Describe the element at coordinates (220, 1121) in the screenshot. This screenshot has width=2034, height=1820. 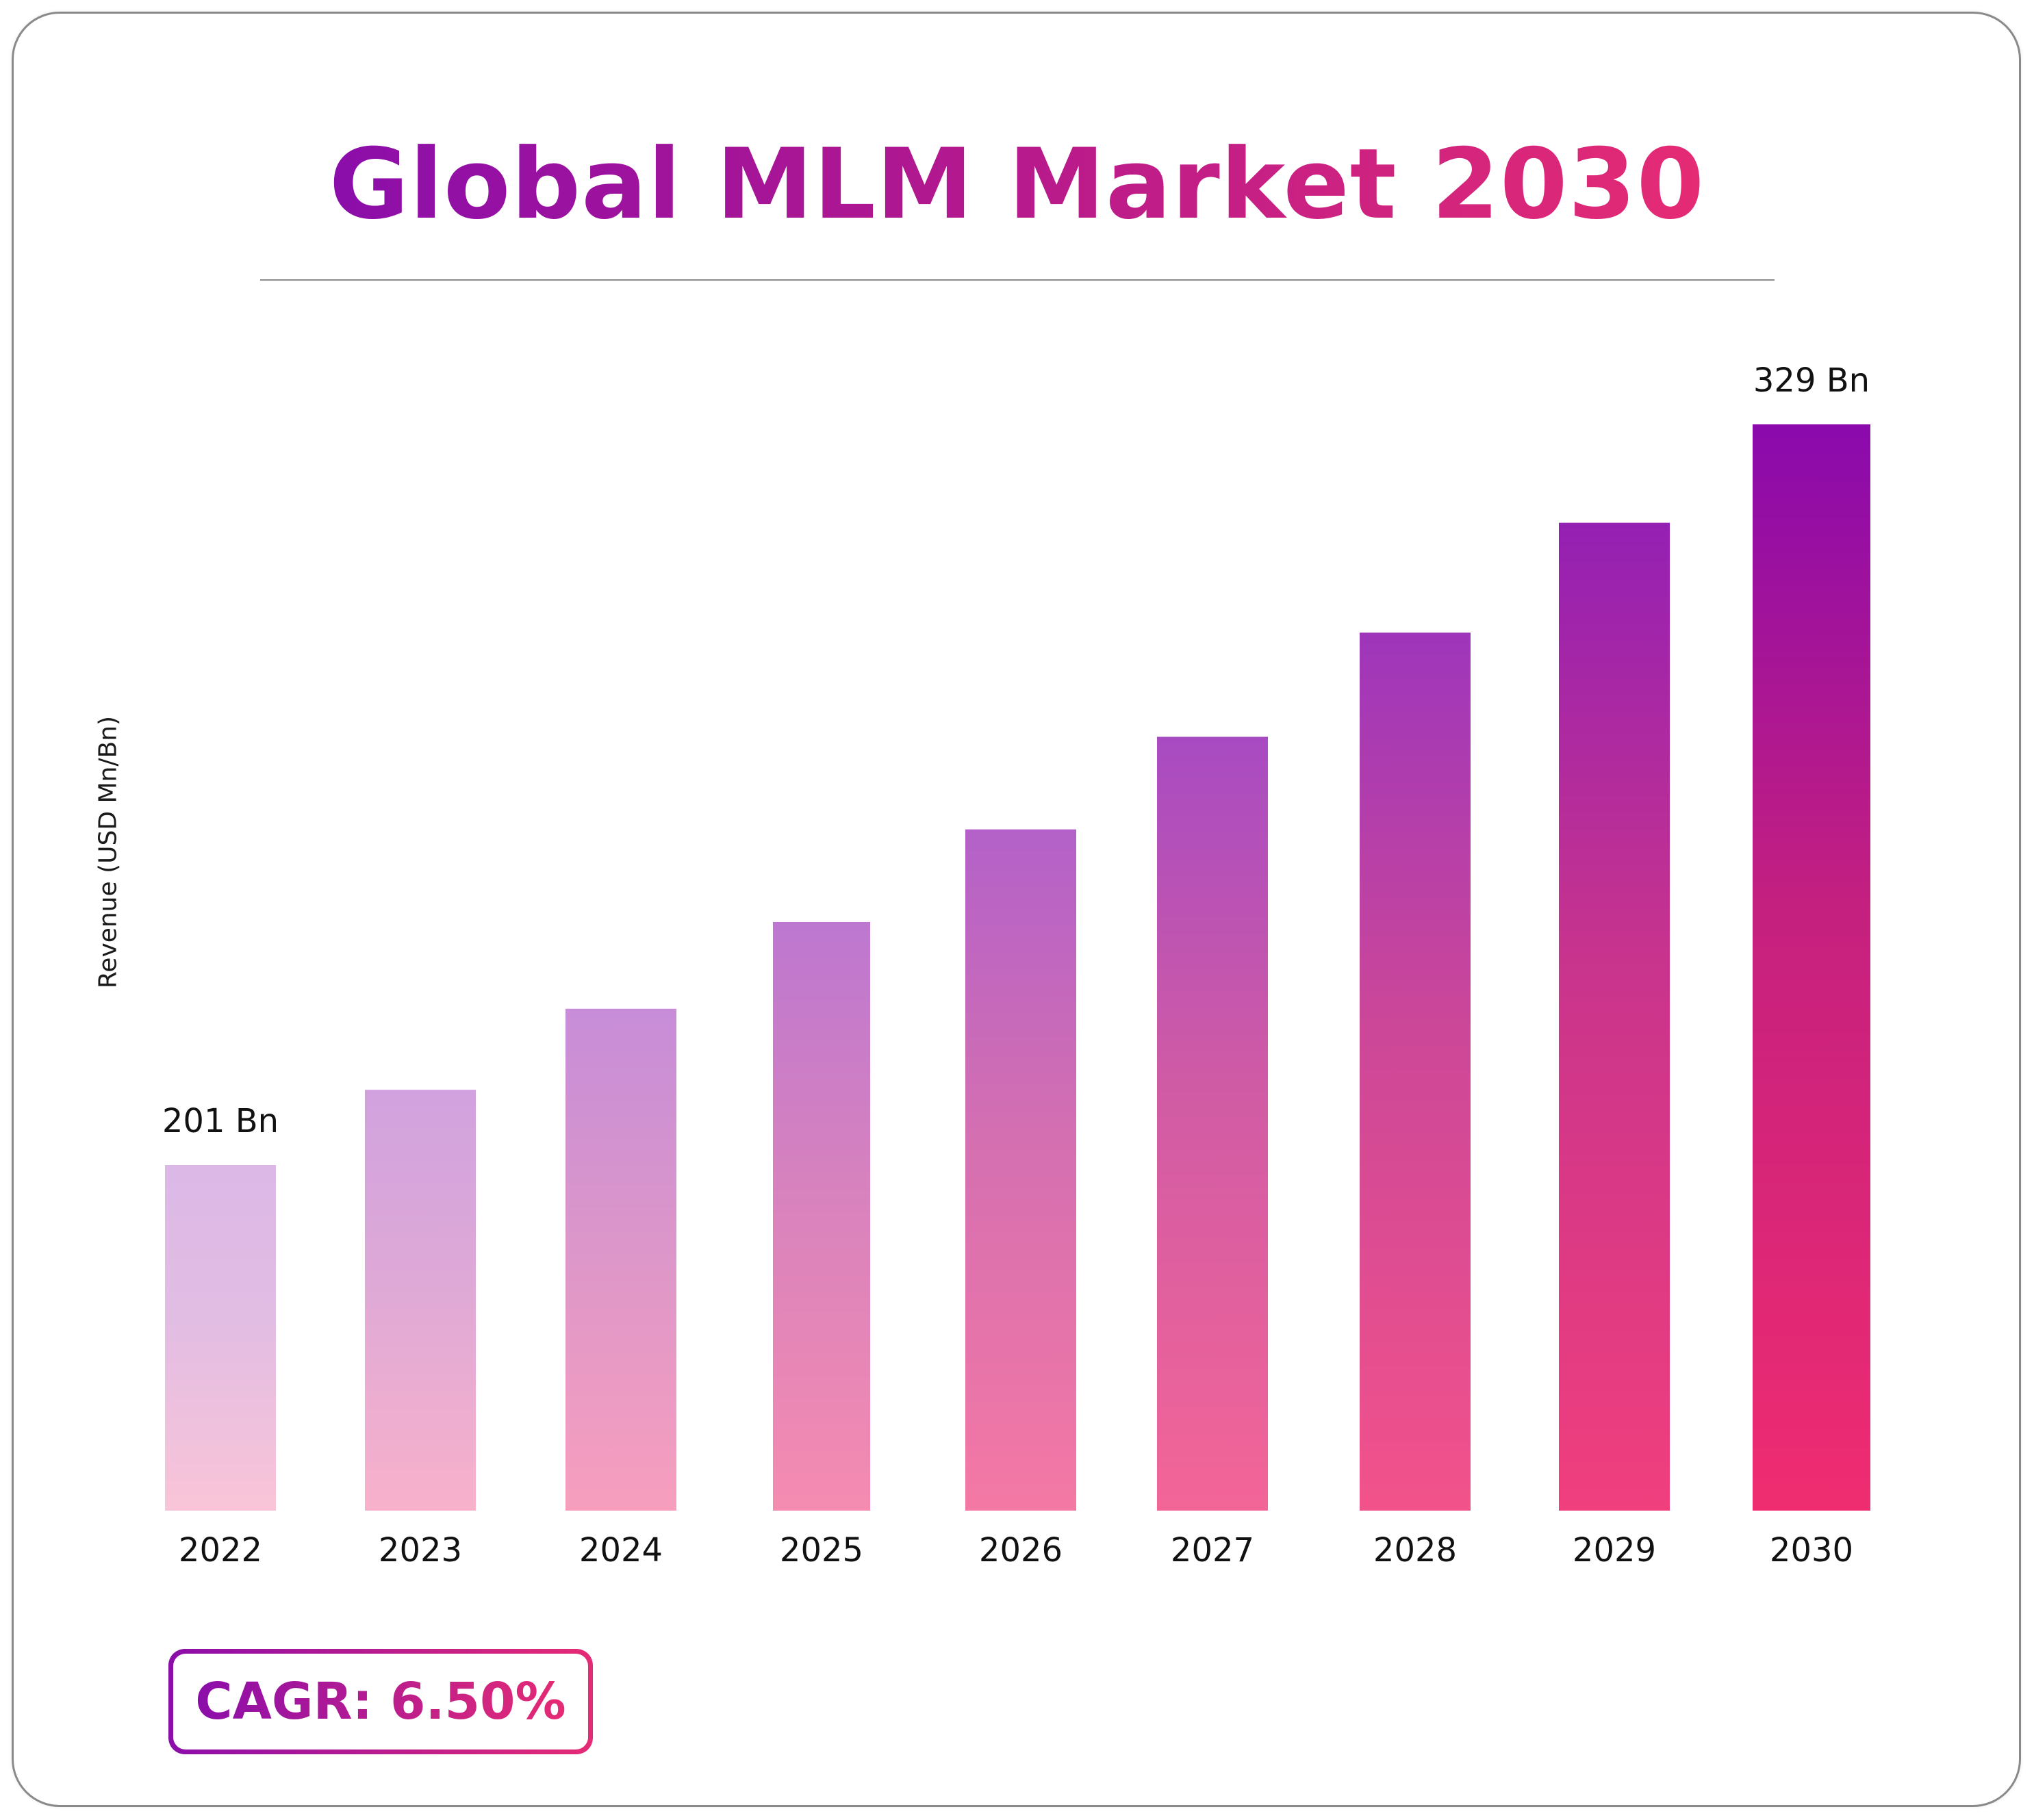
I see `data-label: 201 Bn` at that location.